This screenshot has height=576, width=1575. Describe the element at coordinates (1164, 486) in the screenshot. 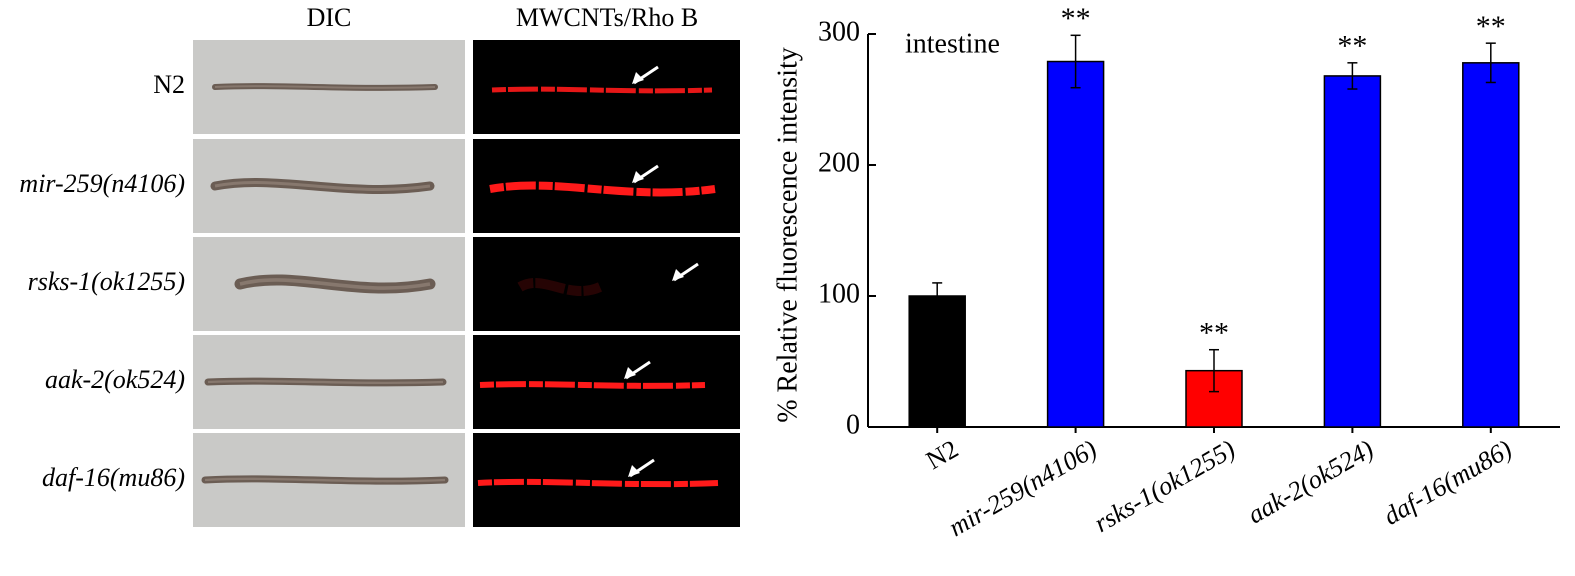

I see `x-tick-label: rsks-1(ok1255)` at that location.